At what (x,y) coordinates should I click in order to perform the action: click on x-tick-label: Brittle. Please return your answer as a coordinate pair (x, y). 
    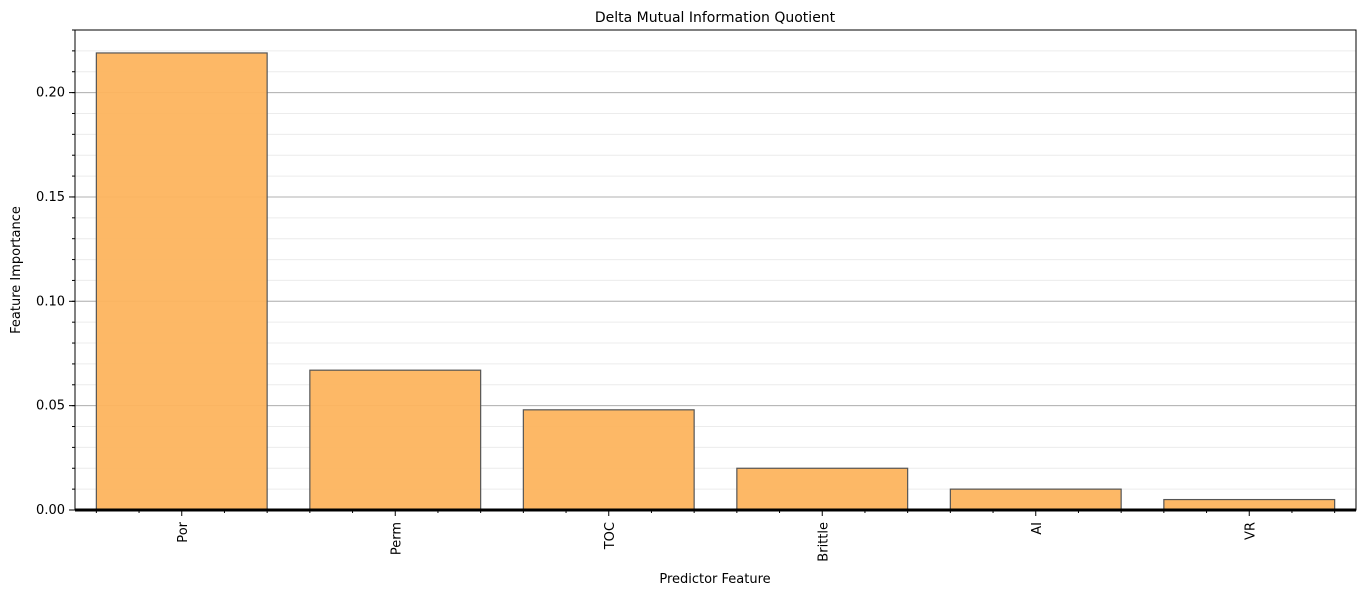
    Looking at the image, I should click on (823, 542).